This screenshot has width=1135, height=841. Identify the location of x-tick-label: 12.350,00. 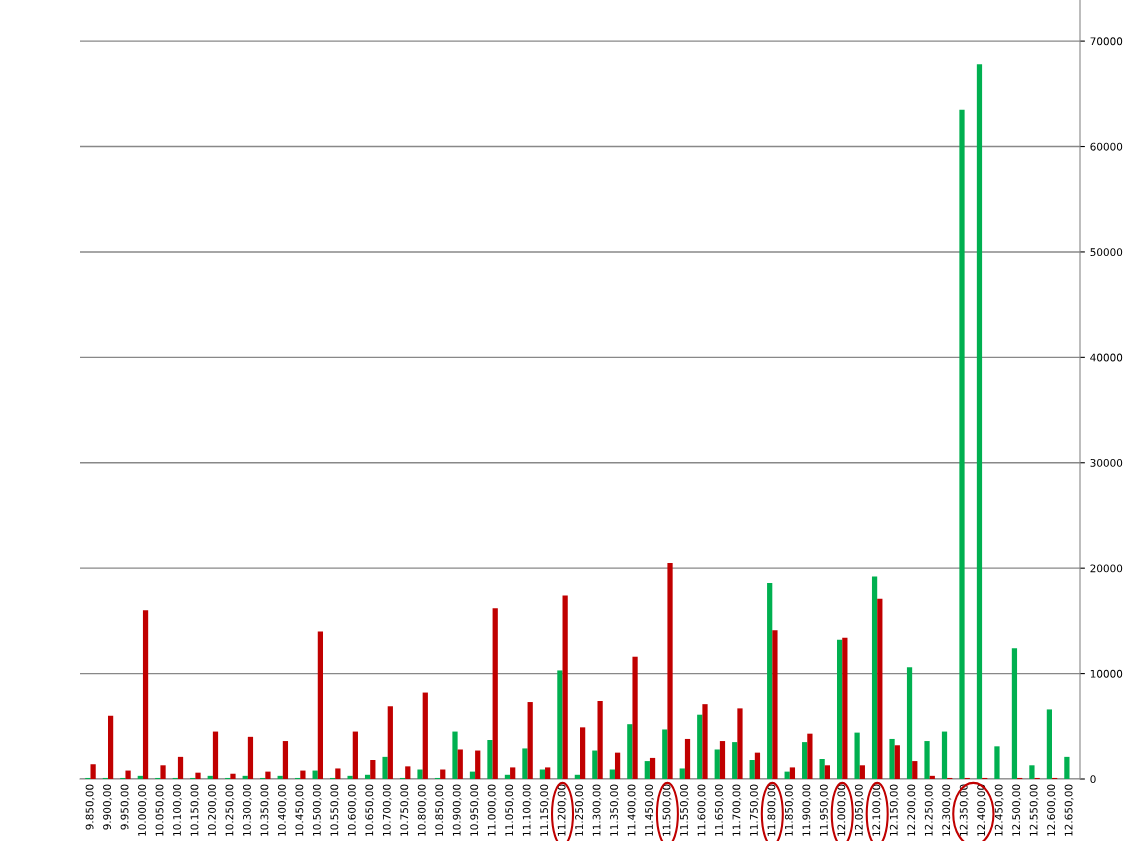
(964, 810).